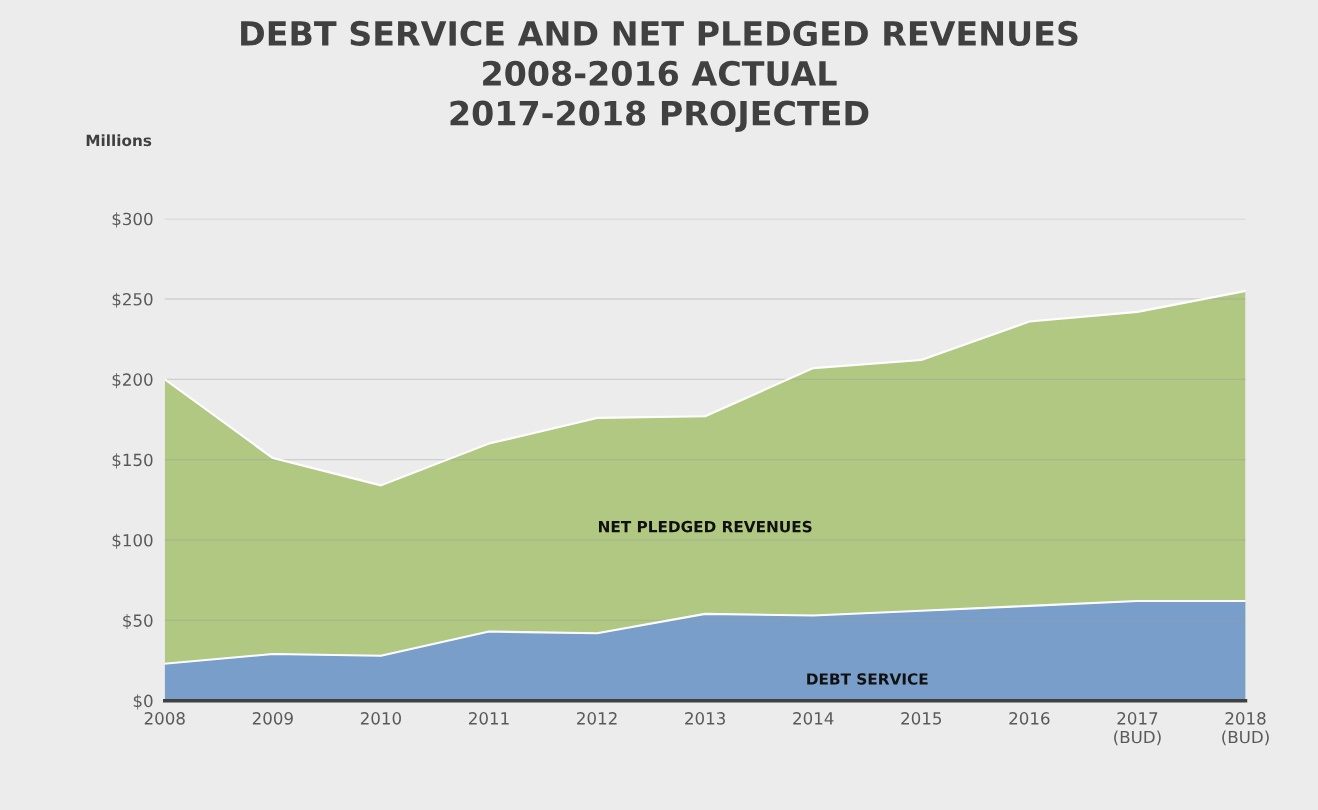  I want to click on x-tick-label: 2013, so click(705, 718).